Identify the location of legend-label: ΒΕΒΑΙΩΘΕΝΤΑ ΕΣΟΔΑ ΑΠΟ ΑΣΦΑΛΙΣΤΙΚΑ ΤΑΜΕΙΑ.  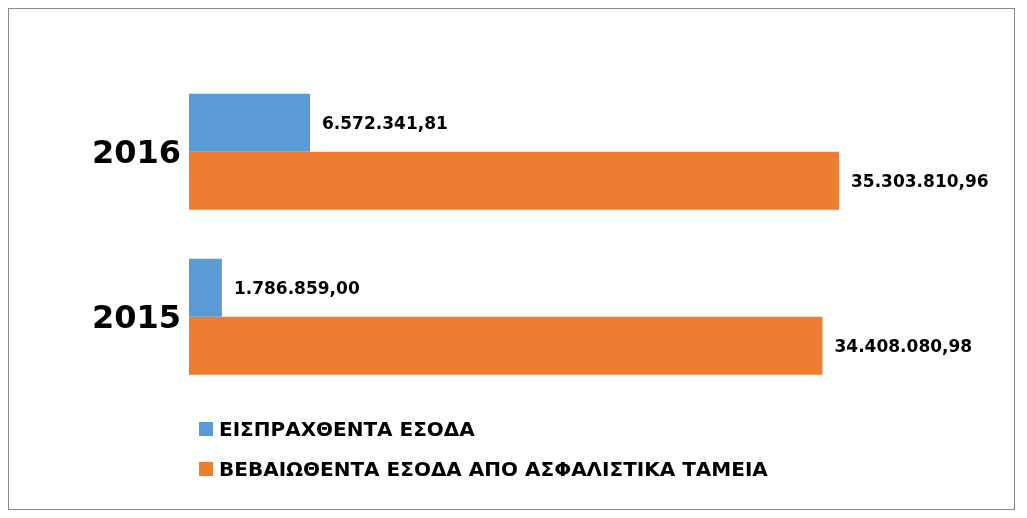
(493, 469).